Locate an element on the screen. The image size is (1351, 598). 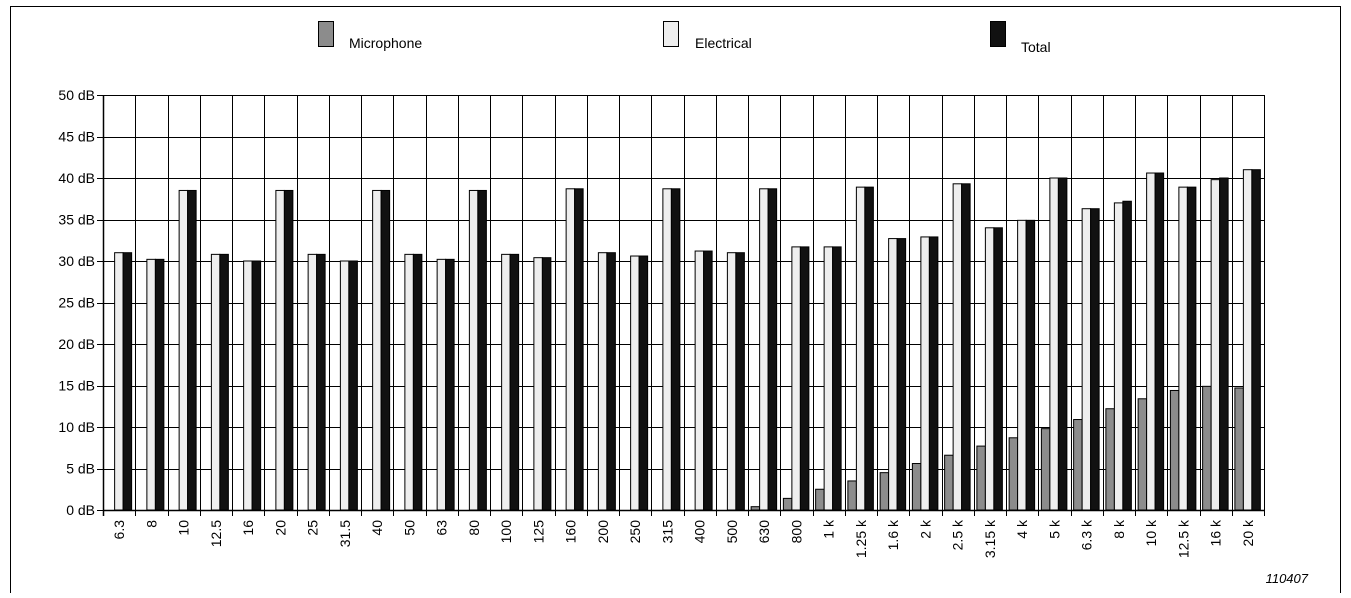
x-tick-label: 12.5 is located at coordinates (216, 533).